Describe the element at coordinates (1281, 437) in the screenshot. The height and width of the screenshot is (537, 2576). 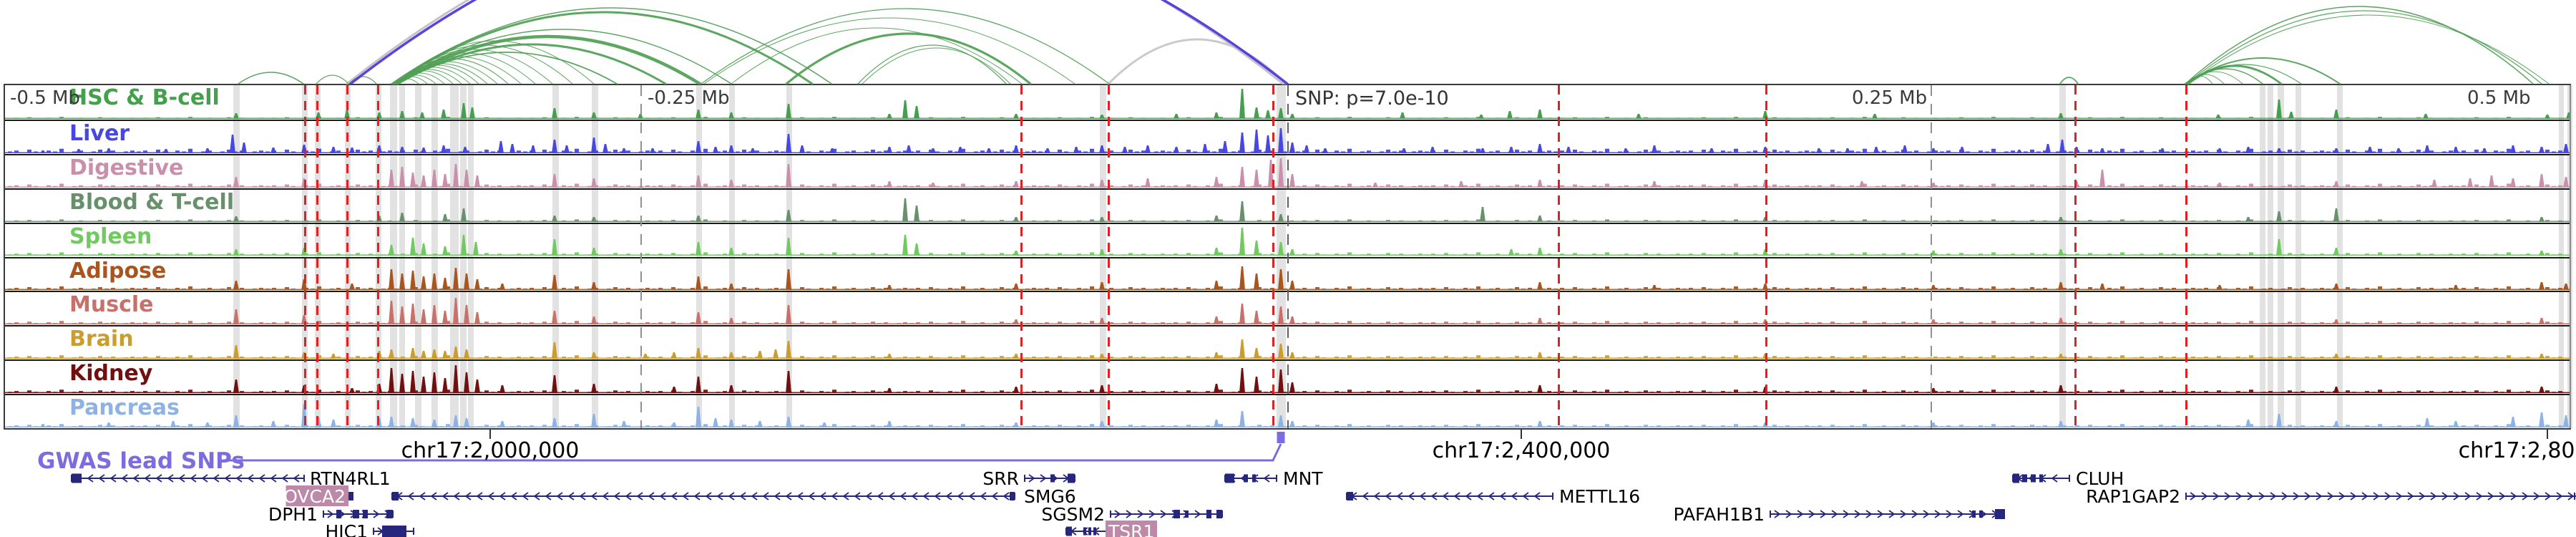
I see `gwas-snp-marker` at that location.